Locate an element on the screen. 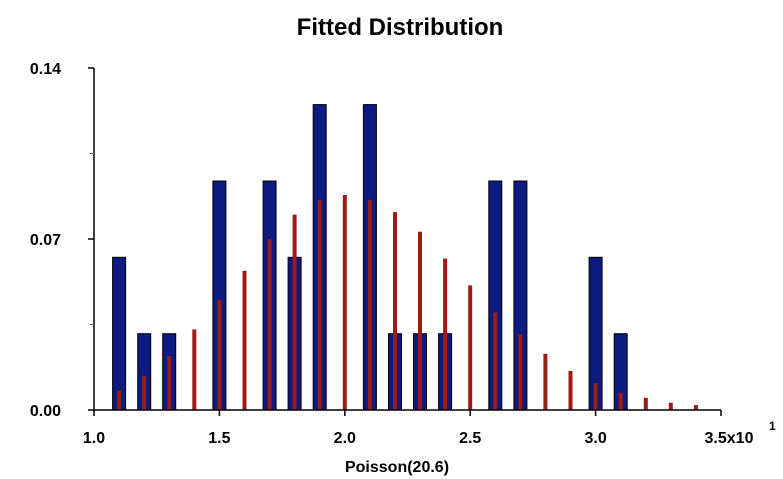  x-tick-label-2: 2.0 is located at coordinates (345, 438).